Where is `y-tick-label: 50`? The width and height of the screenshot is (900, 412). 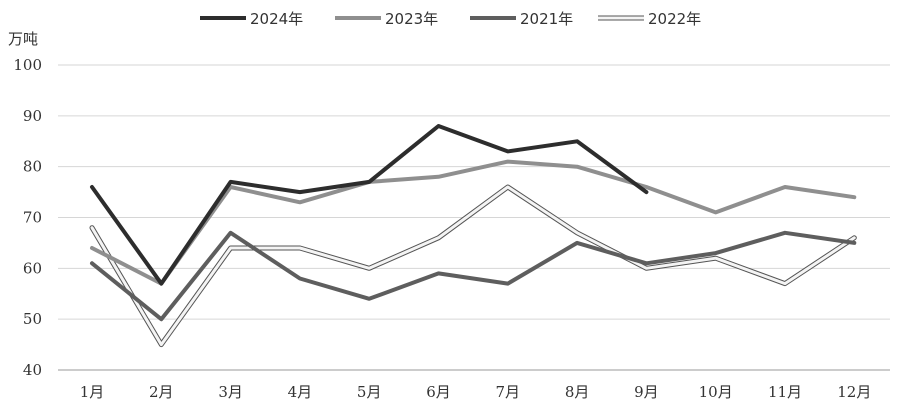
y-tick-label: 50 is located at coordinates (32, 319).